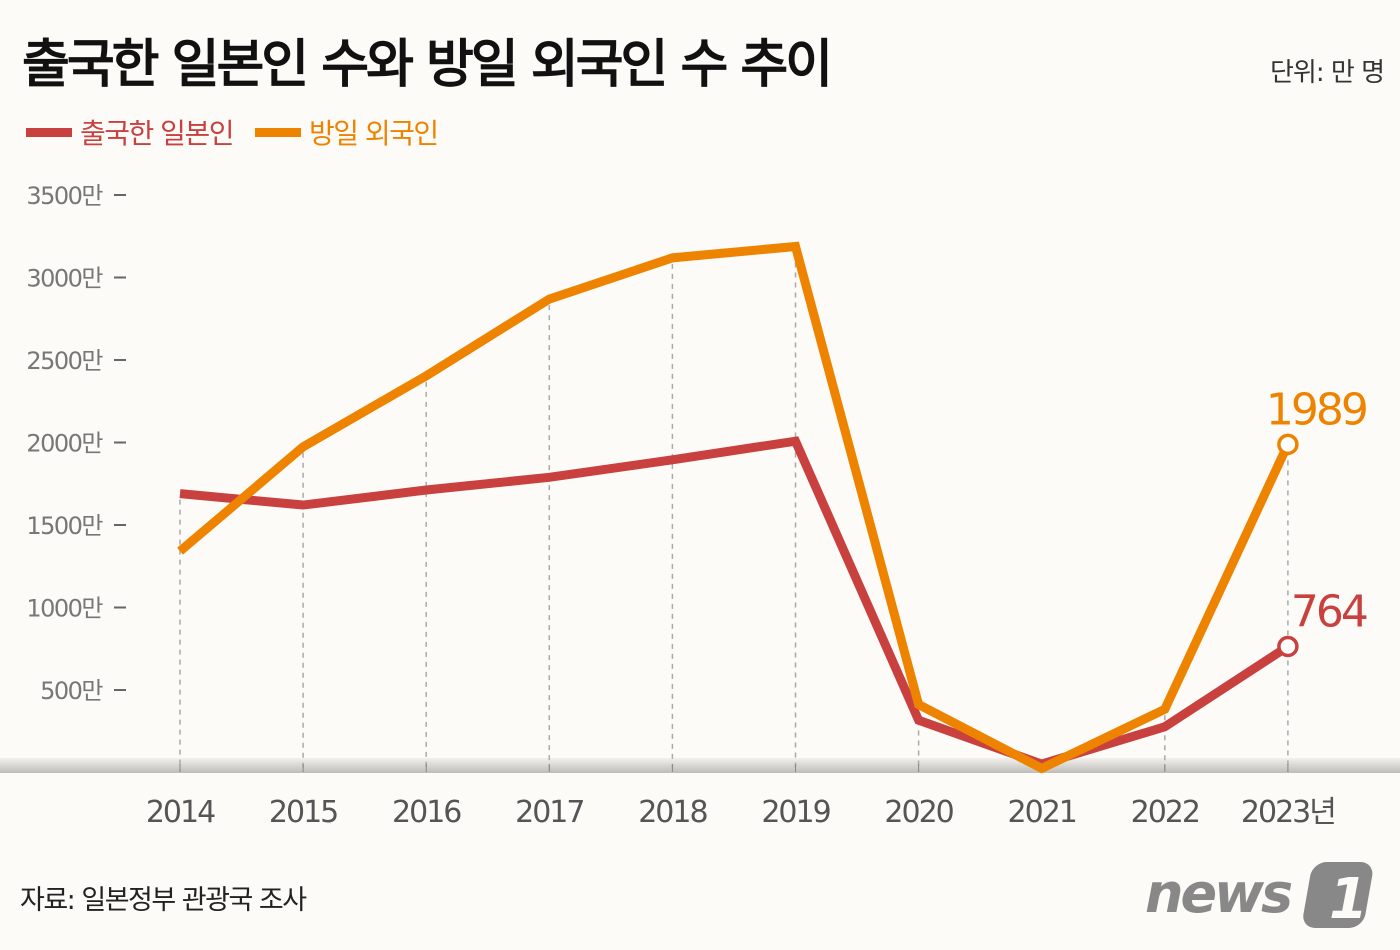 The height and width of the screenshot is (950, 1400). Describe the element at coordinates (64, 609) in the screenshot. I see `y-tick-label: 1000만` at that location.